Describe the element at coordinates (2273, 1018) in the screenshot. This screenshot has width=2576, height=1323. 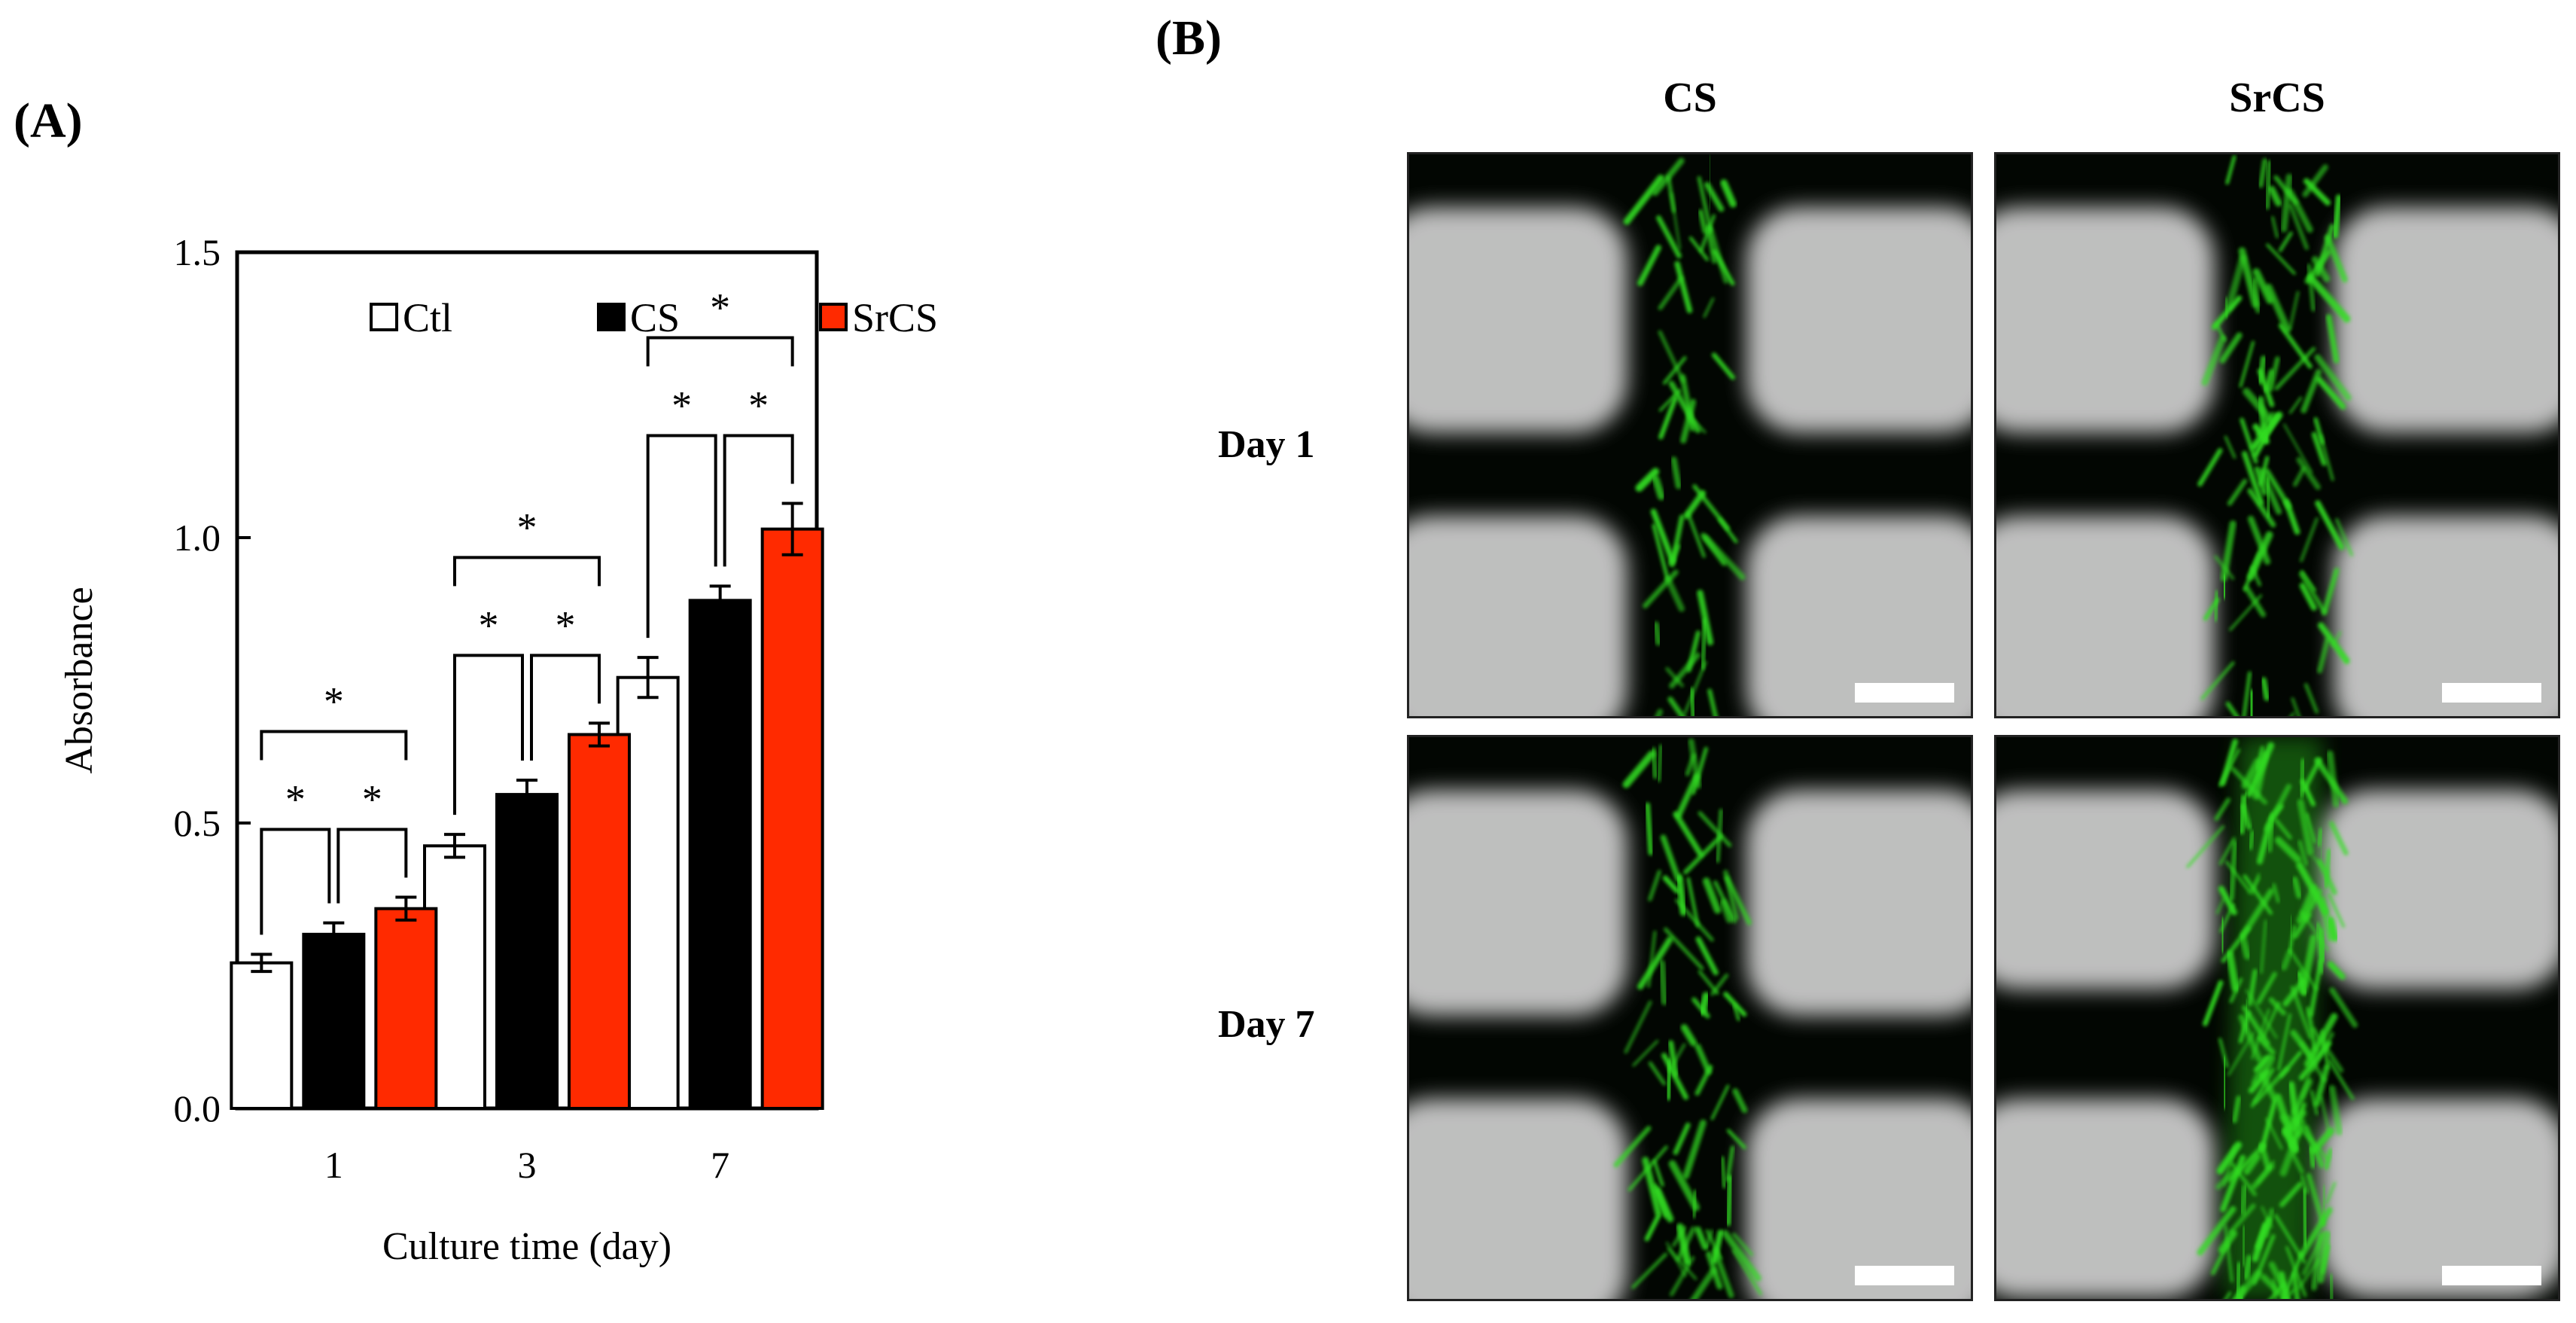
I see `cell-sheet` at that location.